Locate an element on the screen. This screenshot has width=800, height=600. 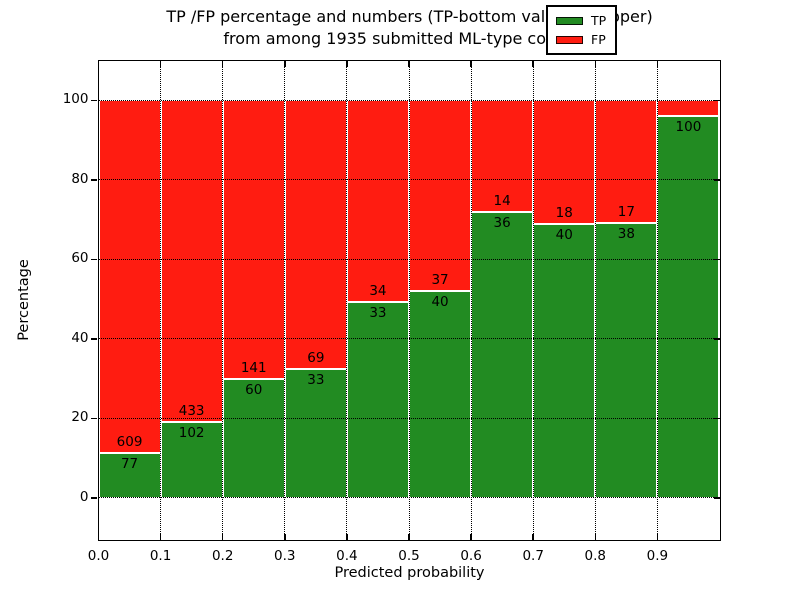
bar-label-fp: 18 is located at coordinates (564, 212).